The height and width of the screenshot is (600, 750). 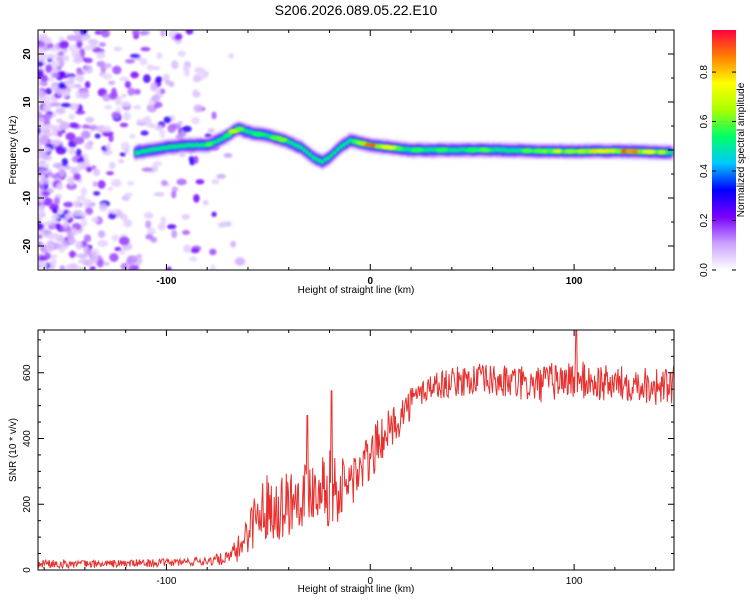 I want to click on x-tick-label: -100, so click(x=166, y=281).